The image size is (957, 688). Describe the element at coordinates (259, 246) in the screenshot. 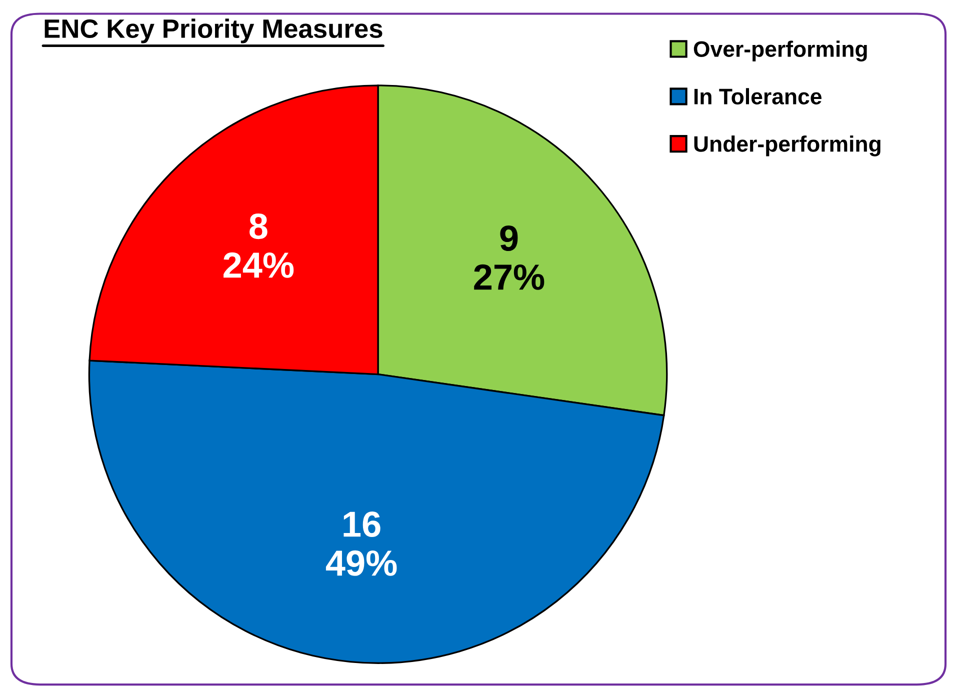

I see `data-label: 8 24%` at that location.